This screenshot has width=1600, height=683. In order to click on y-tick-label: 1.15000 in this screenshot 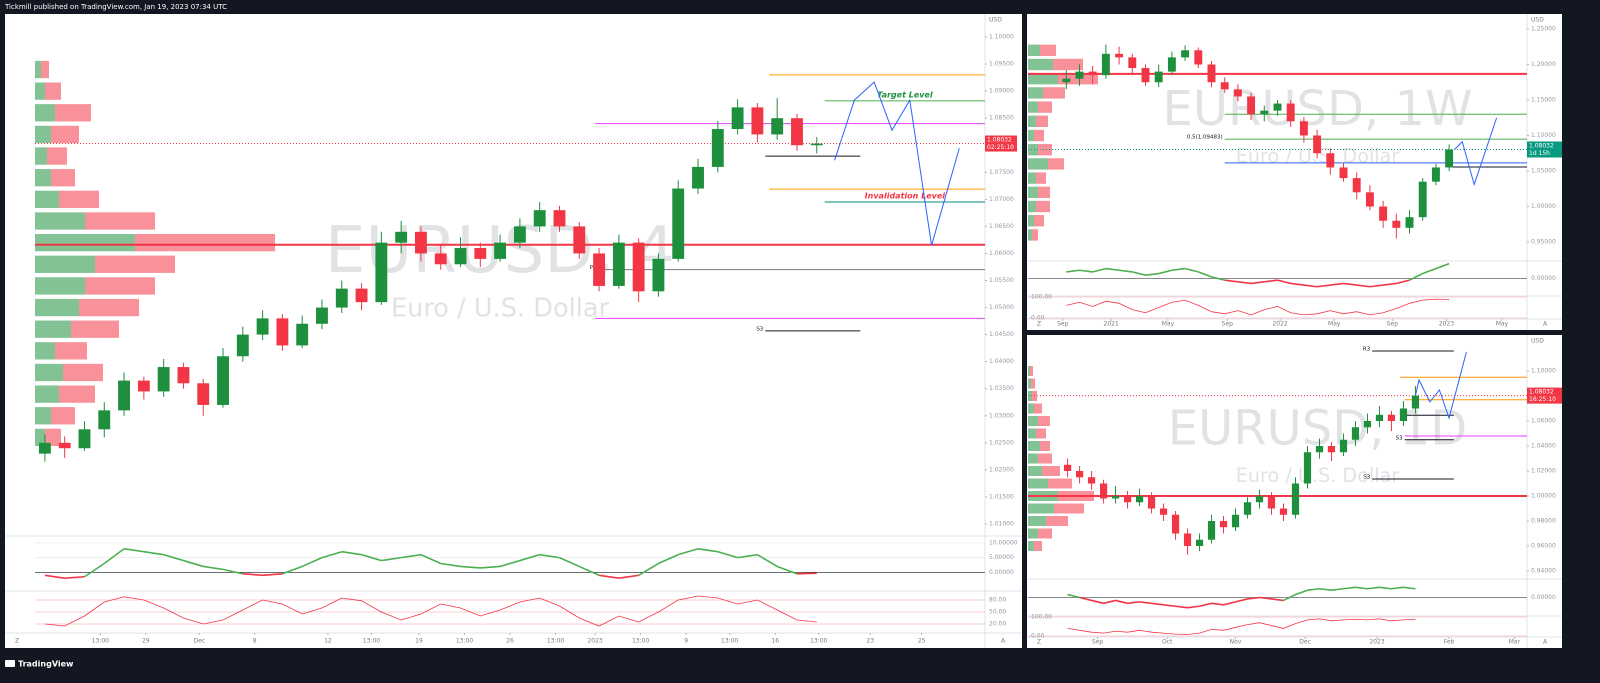, I will do `click(1543, 100)`.